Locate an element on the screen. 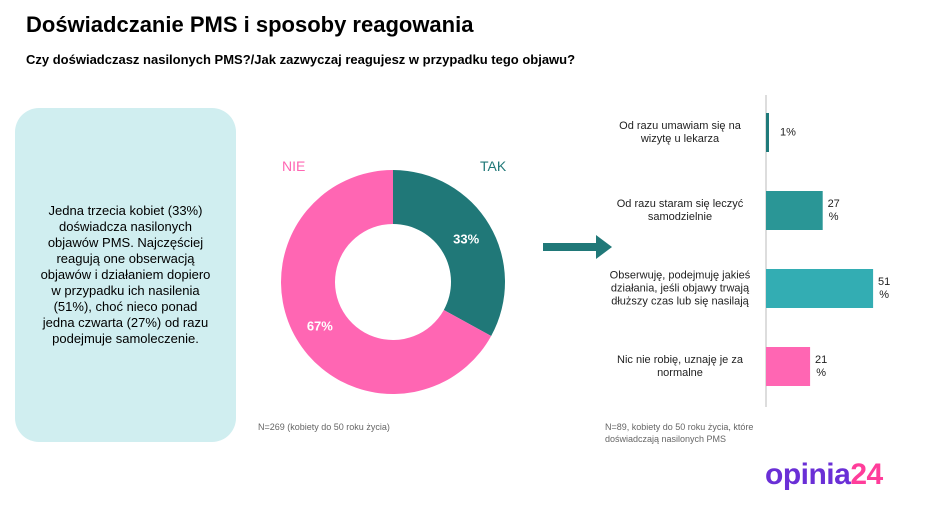  bar-category-label: Od razu umawiam się na wizytę u lekarza is located at coordinates (680, 132).